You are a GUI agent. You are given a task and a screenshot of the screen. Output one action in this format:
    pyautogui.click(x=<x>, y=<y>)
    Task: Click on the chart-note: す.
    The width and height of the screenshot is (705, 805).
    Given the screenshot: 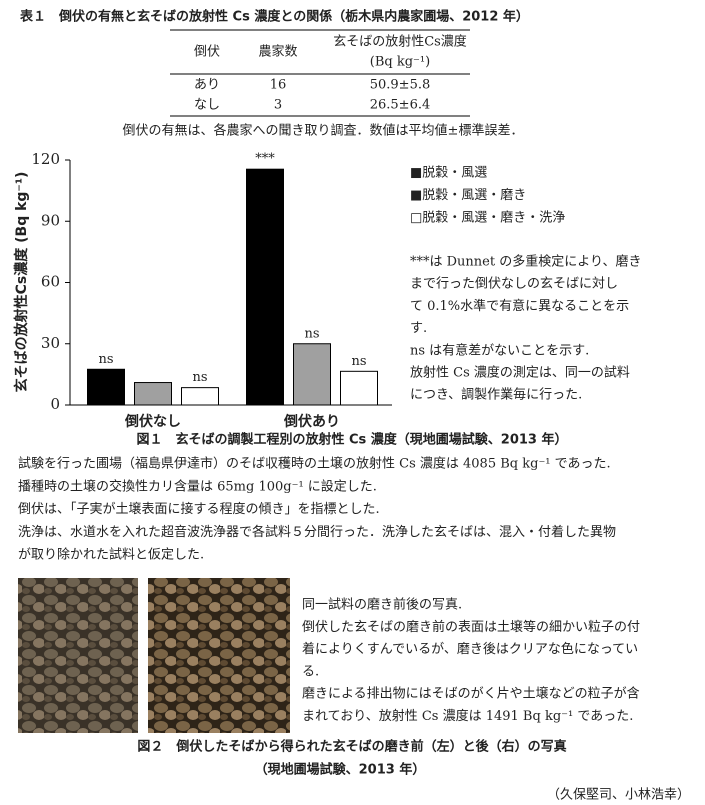 What is the action you would take?
    pyautogui.click(x=418, y=328)
    